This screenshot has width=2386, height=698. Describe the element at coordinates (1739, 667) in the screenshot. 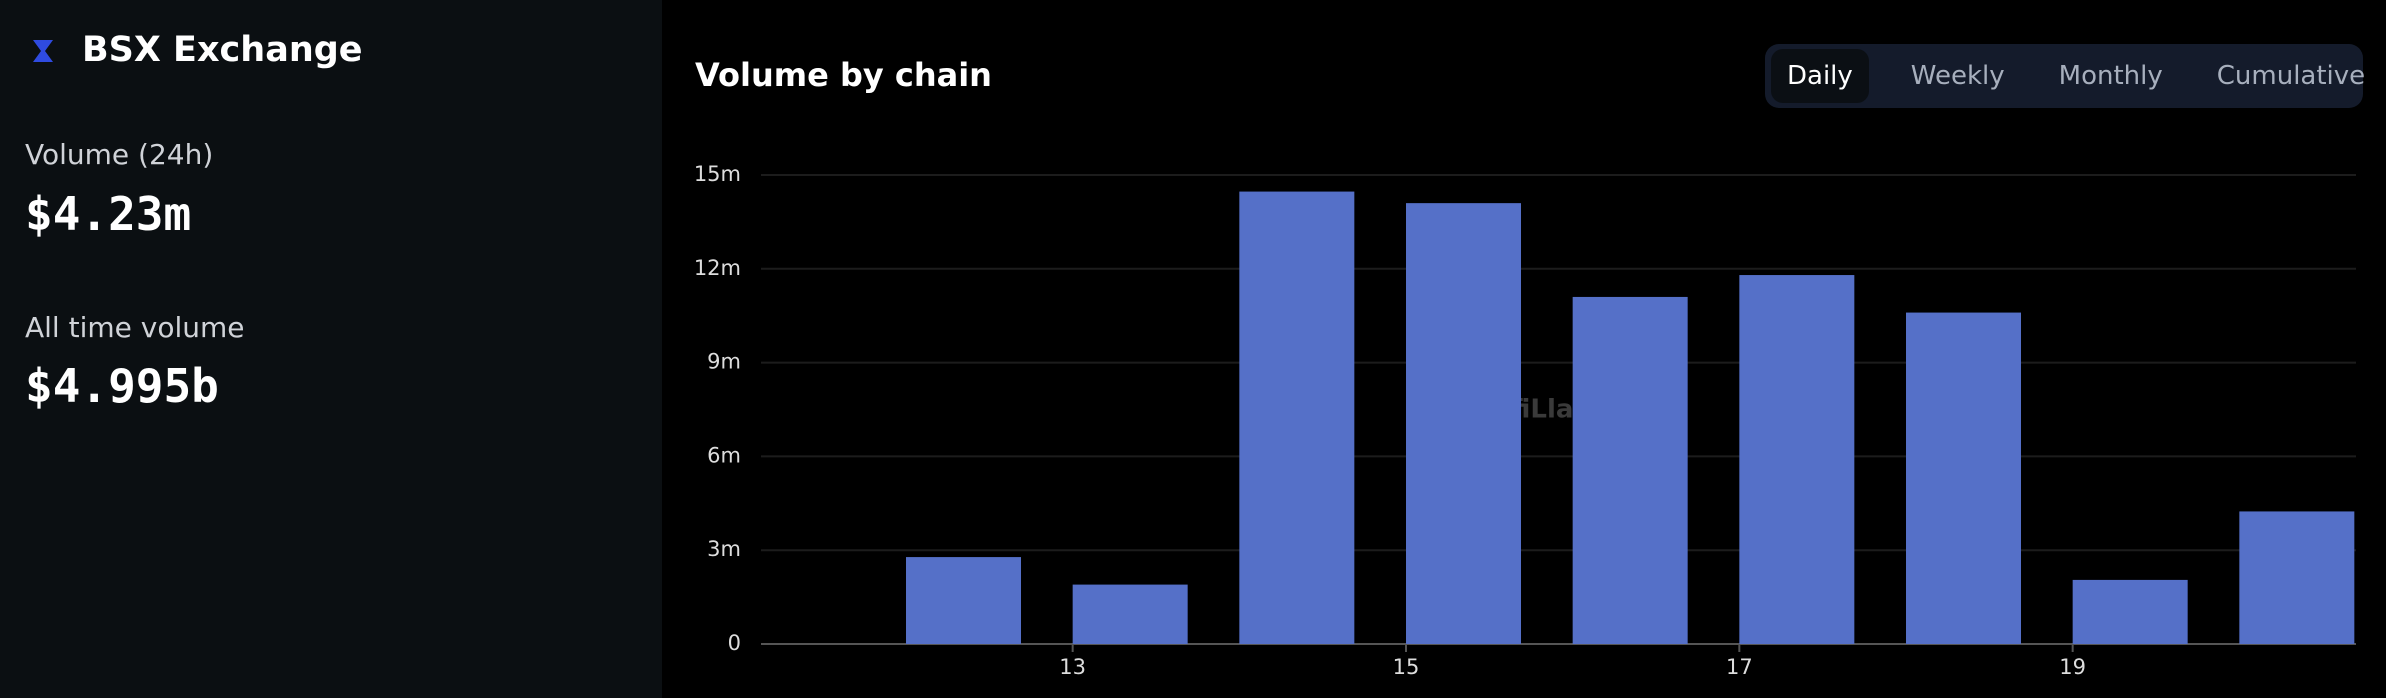

I see `x-tick-label: 17` at that location.